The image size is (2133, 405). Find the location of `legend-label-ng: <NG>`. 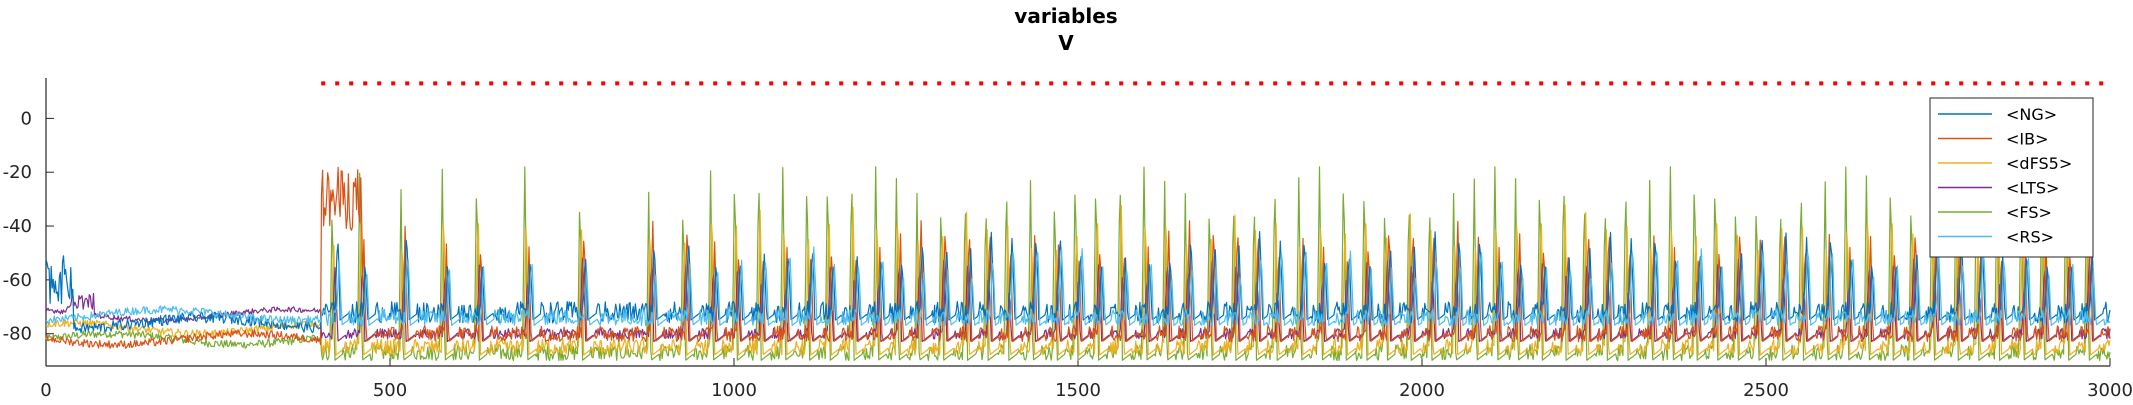

legend-label-ng: <NG> is located at coordinates (2031, 114).